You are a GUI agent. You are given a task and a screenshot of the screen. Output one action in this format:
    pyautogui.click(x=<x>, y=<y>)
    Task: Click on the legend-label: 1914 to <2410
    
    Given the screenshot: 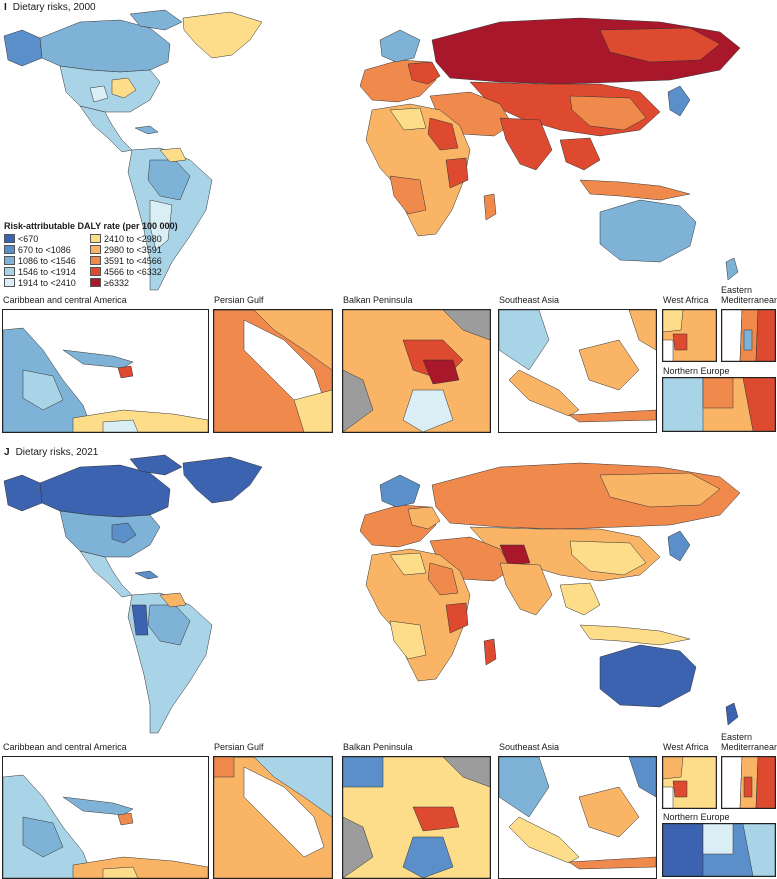 What is the action you would take?
    pyautogui.click(x=47, y=282)
    